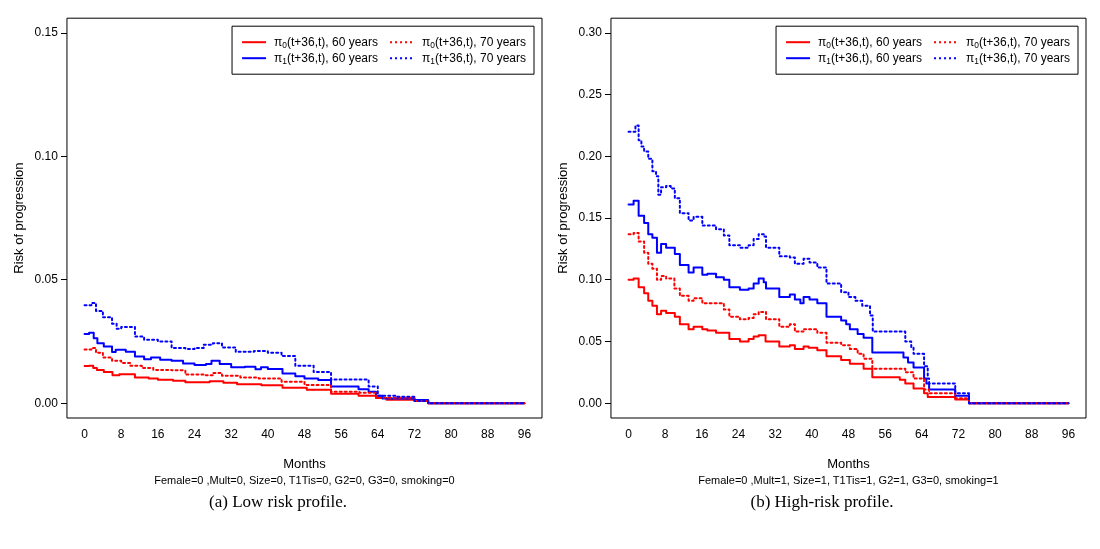 The height and width of the screenshot is (549, 1100). What do you see at coordinates (822, 502) in the screenshot?
I see `text: (b) High-risk profile.` at bounding box center [822, 502].